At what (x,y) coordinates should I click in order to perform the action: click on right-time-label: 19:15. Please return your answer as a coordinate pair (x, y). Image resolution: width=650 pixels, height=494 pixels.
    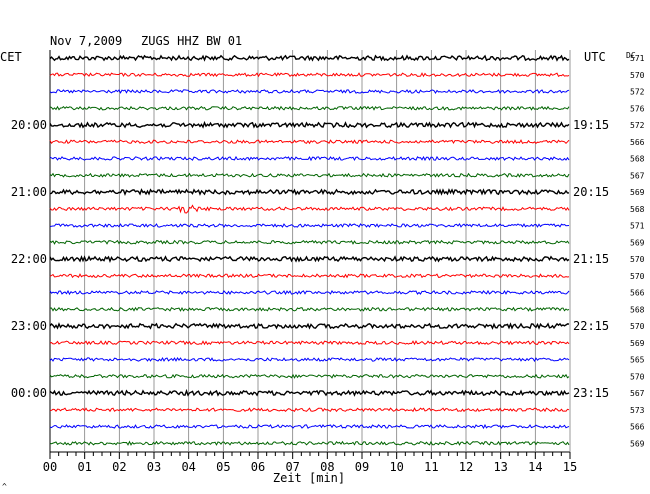
    Looking at the image, I should click on (591, 125).